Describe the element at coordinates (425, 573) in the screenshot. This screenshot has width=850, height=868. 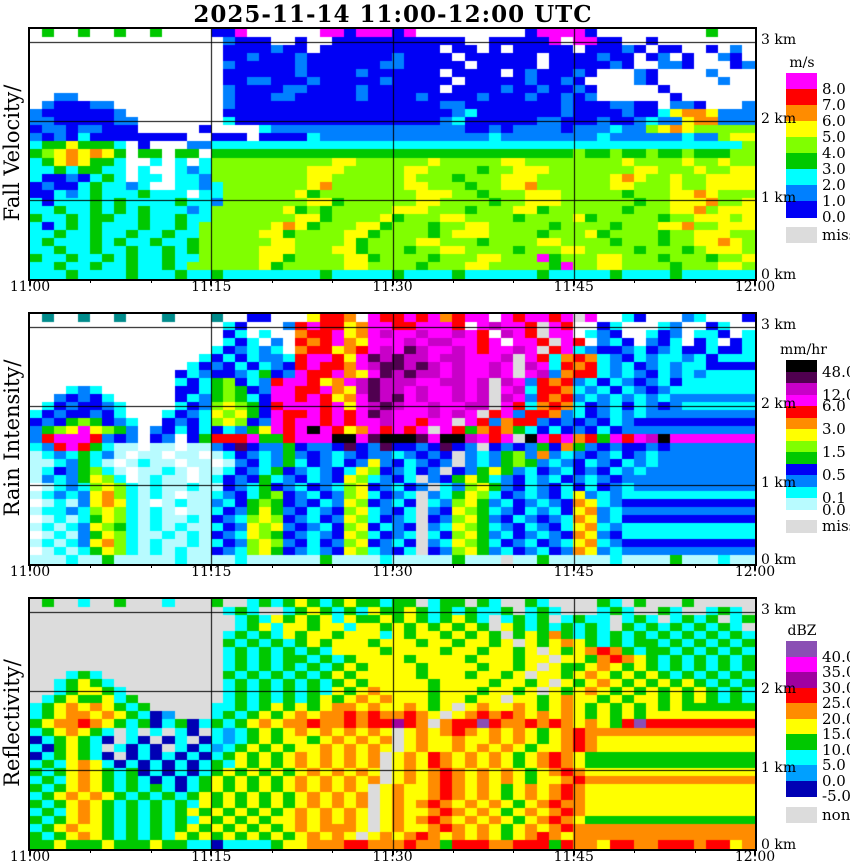
I see `rain-intensity-x-axis: 11:00 11:15 11:30 11:45 12:00` at that location.